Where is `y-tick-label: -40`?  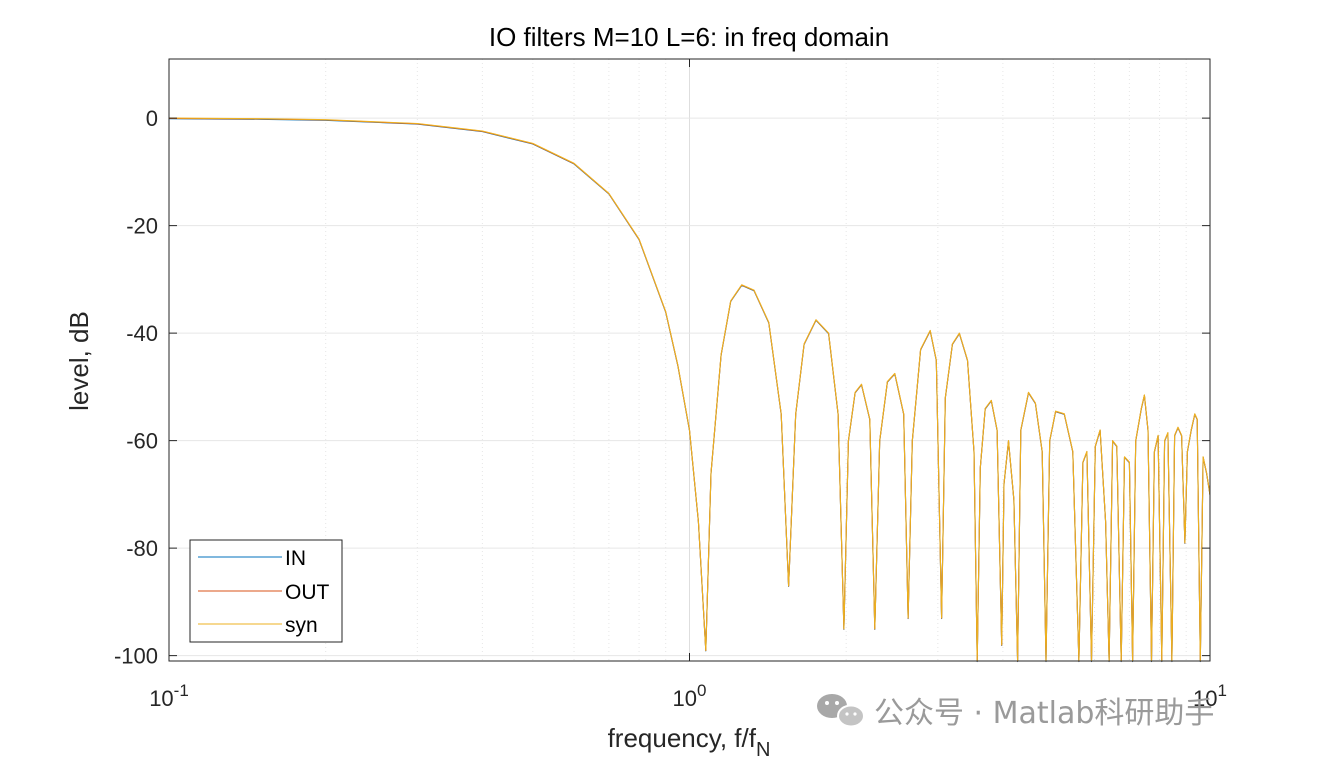
y-tick-label: -40 is located at coordinates (142, 333).